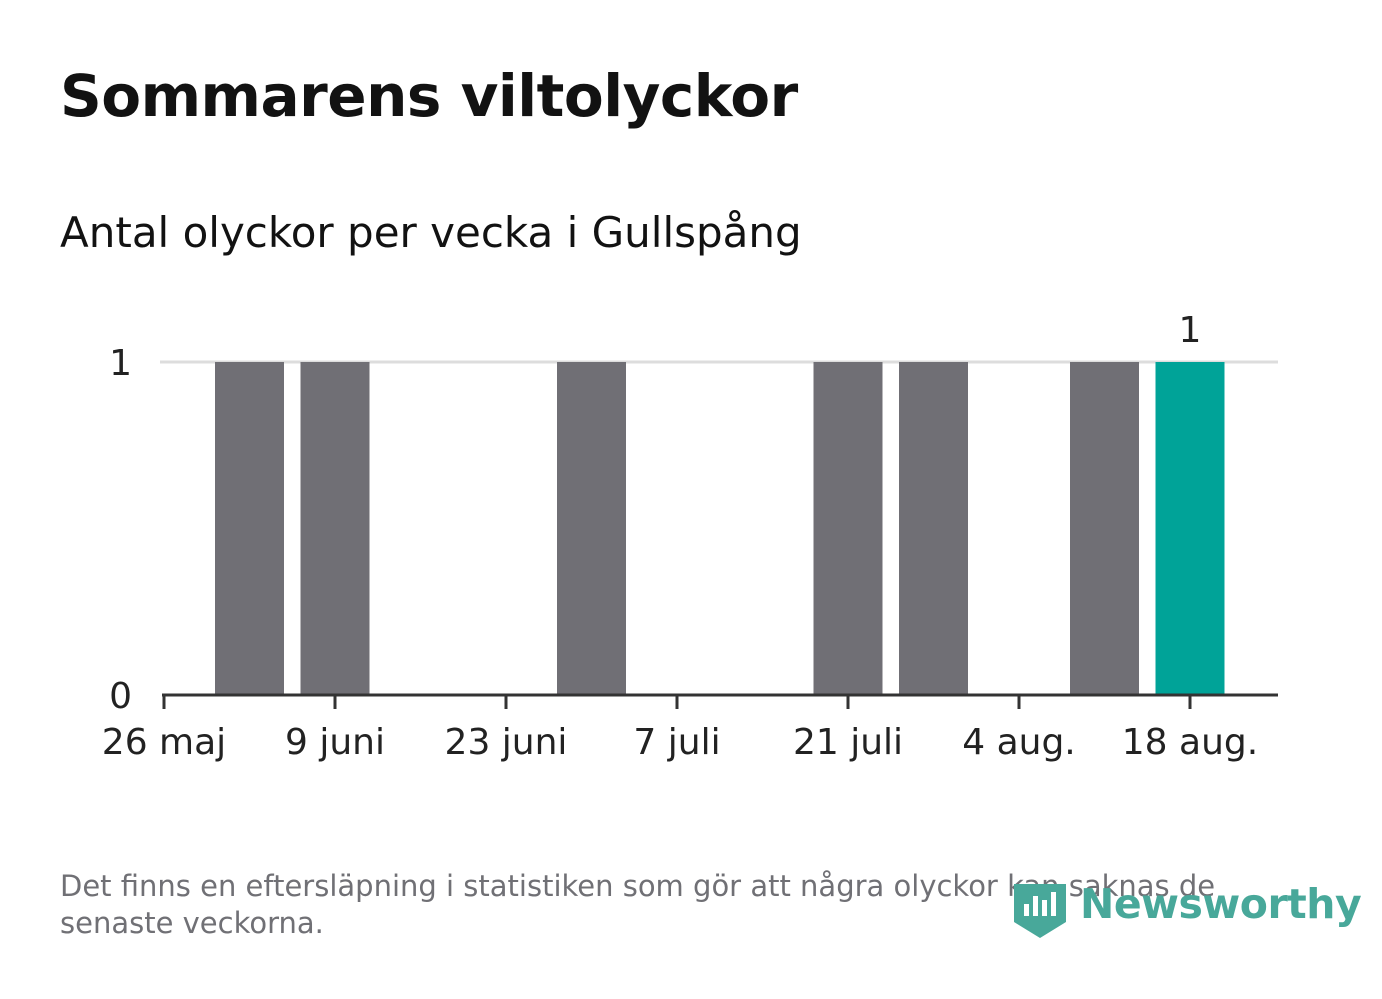 The width and height of the screenshot is (1382, 999). What do you see at coordinates (120, 363) in the screenshot?
I see `y-tick-label: 1` at bounding box center [120, 363].